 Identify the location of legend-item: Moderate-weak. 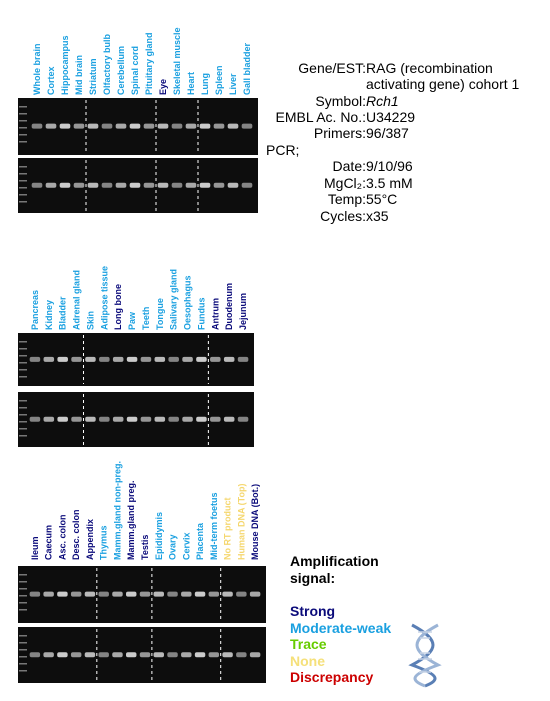
(341, 627).